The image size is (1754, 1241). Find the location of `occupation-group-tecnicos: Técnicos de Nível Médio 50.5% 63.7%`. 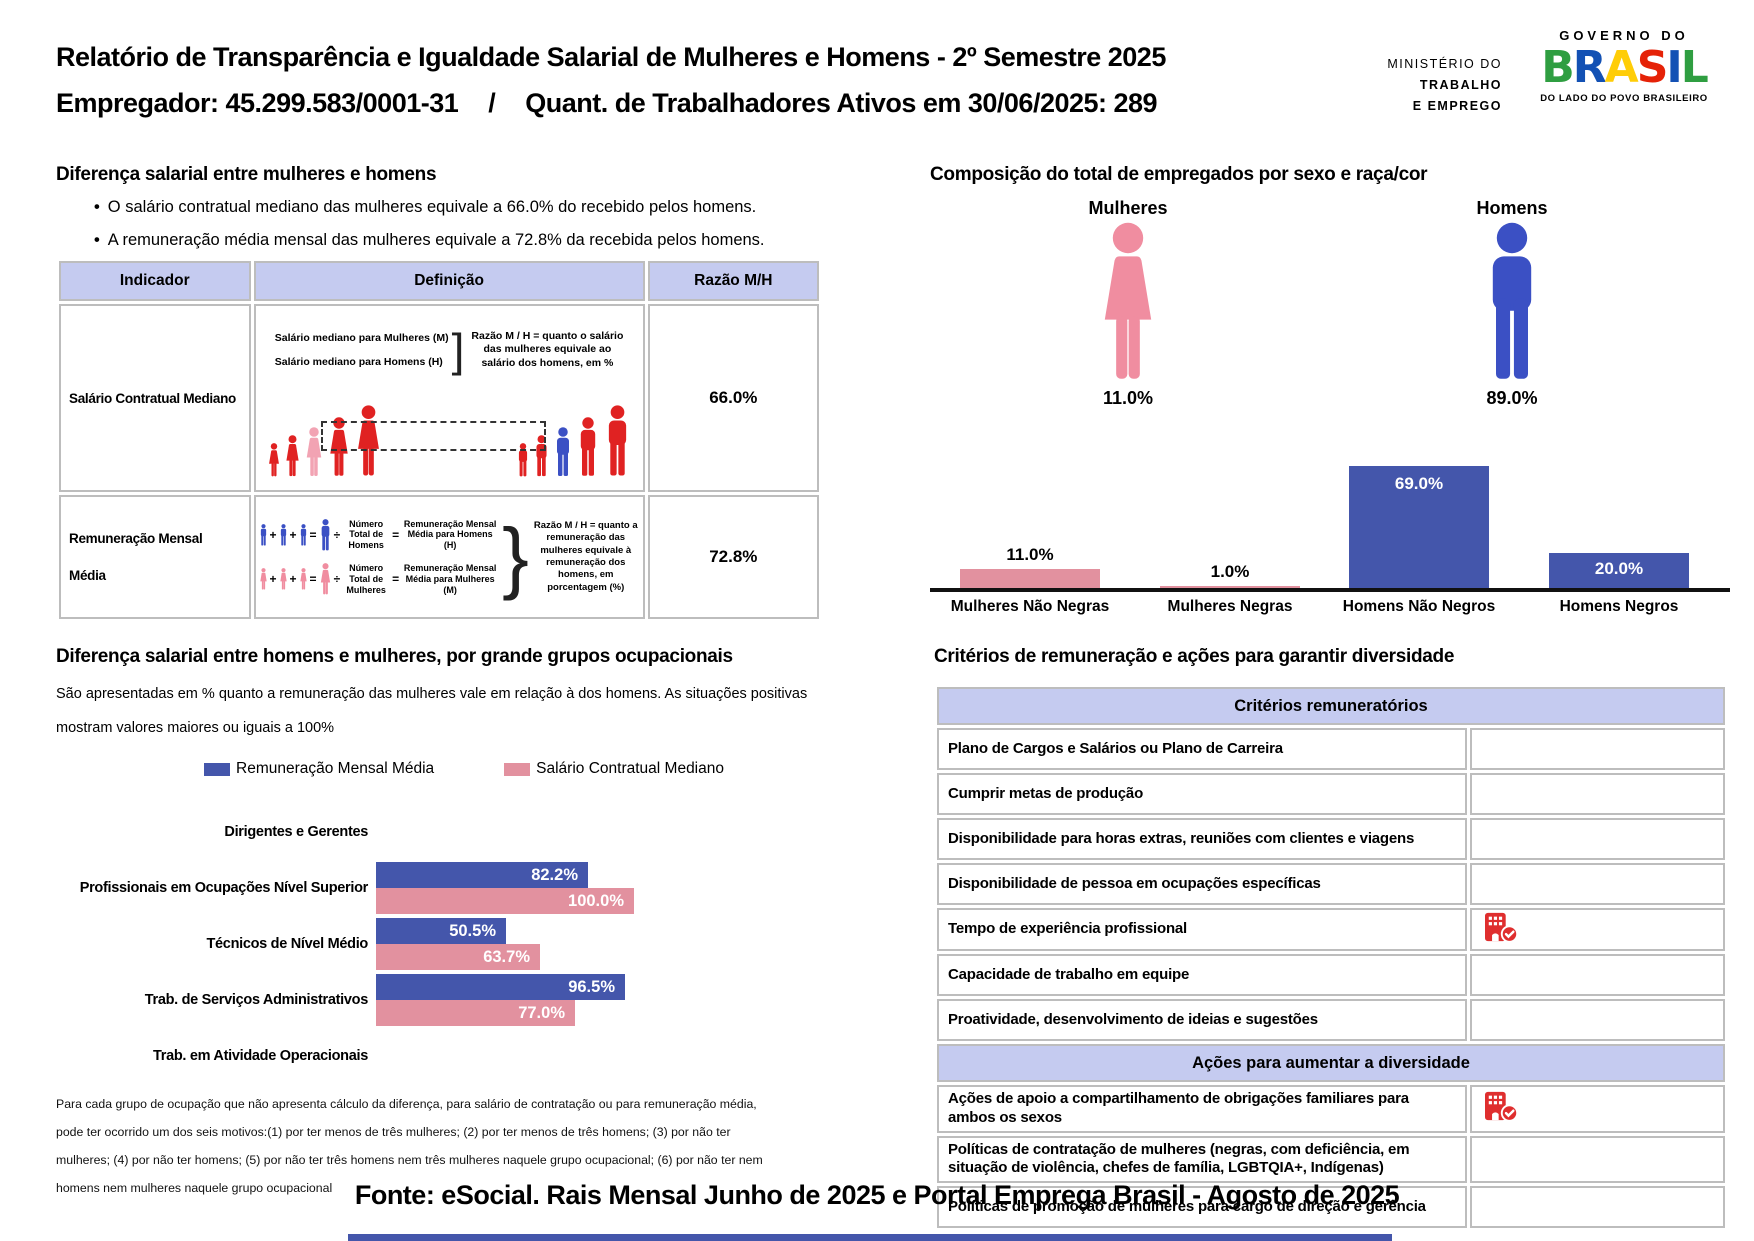

occupation-group-tecnicos: Técnicos de Nível Médio 50.5% 63.7% is located at coordinates (441, 944).